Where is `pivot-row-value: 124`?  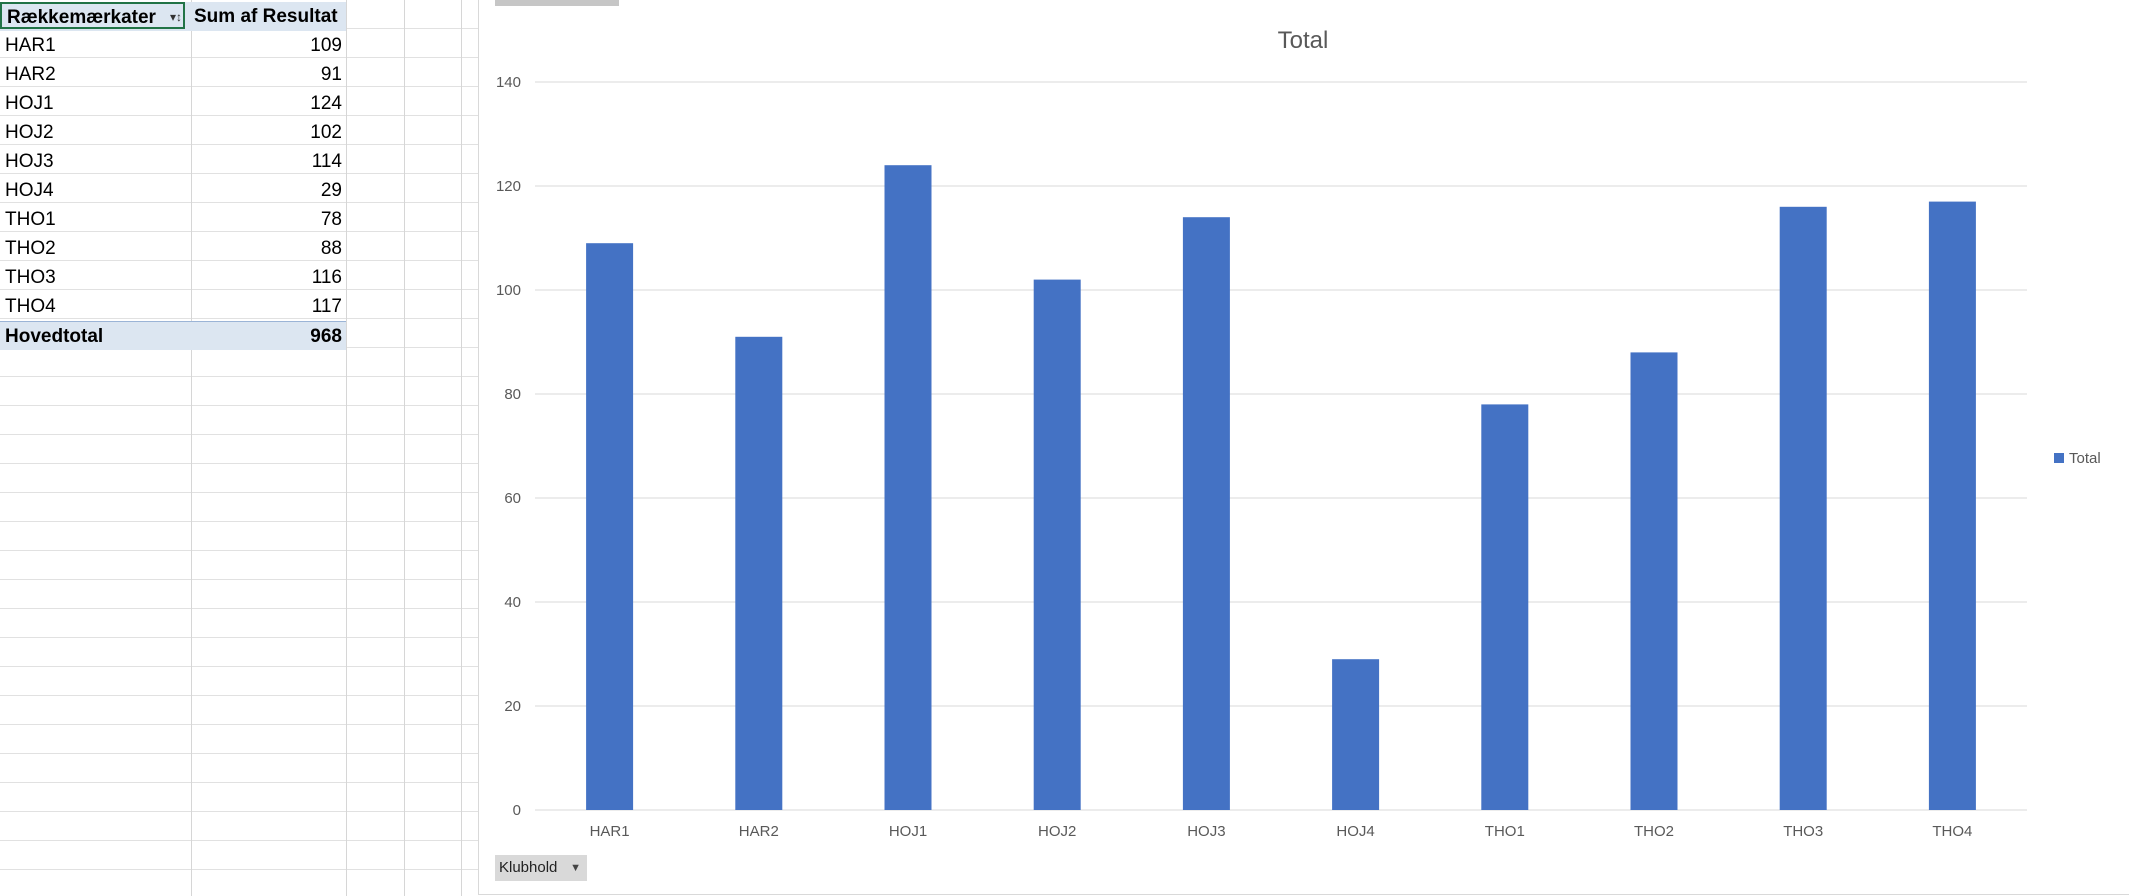
pivot-row-value: 124 is located at coordinates (326, 103).